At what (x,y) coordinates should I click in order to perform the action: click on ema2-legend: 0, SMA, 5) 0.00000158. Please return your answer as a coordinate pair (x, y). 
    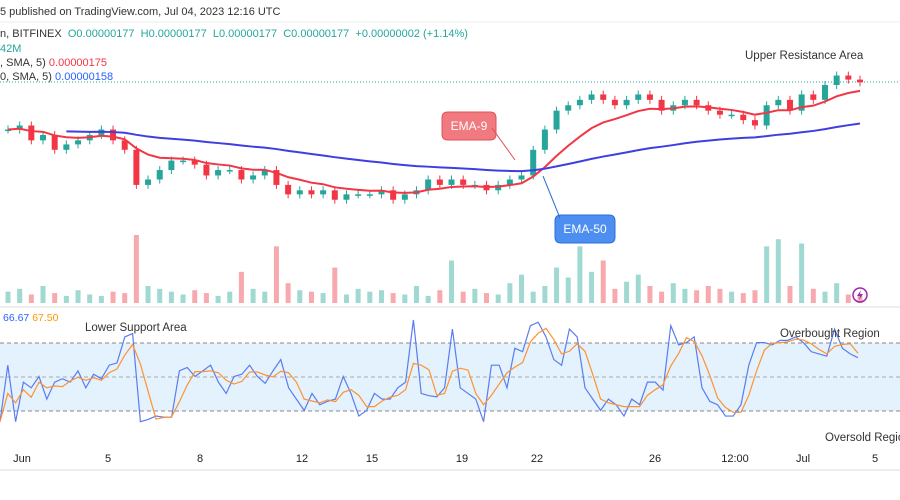
    Looking at the image, I should click on (56, 77).